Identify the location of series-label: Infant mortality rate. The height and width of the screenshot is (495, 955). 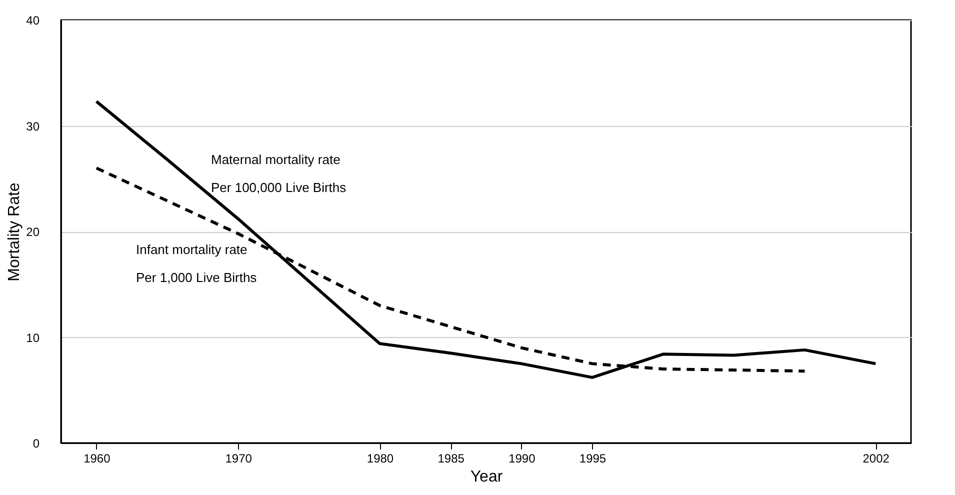
(192, 249).